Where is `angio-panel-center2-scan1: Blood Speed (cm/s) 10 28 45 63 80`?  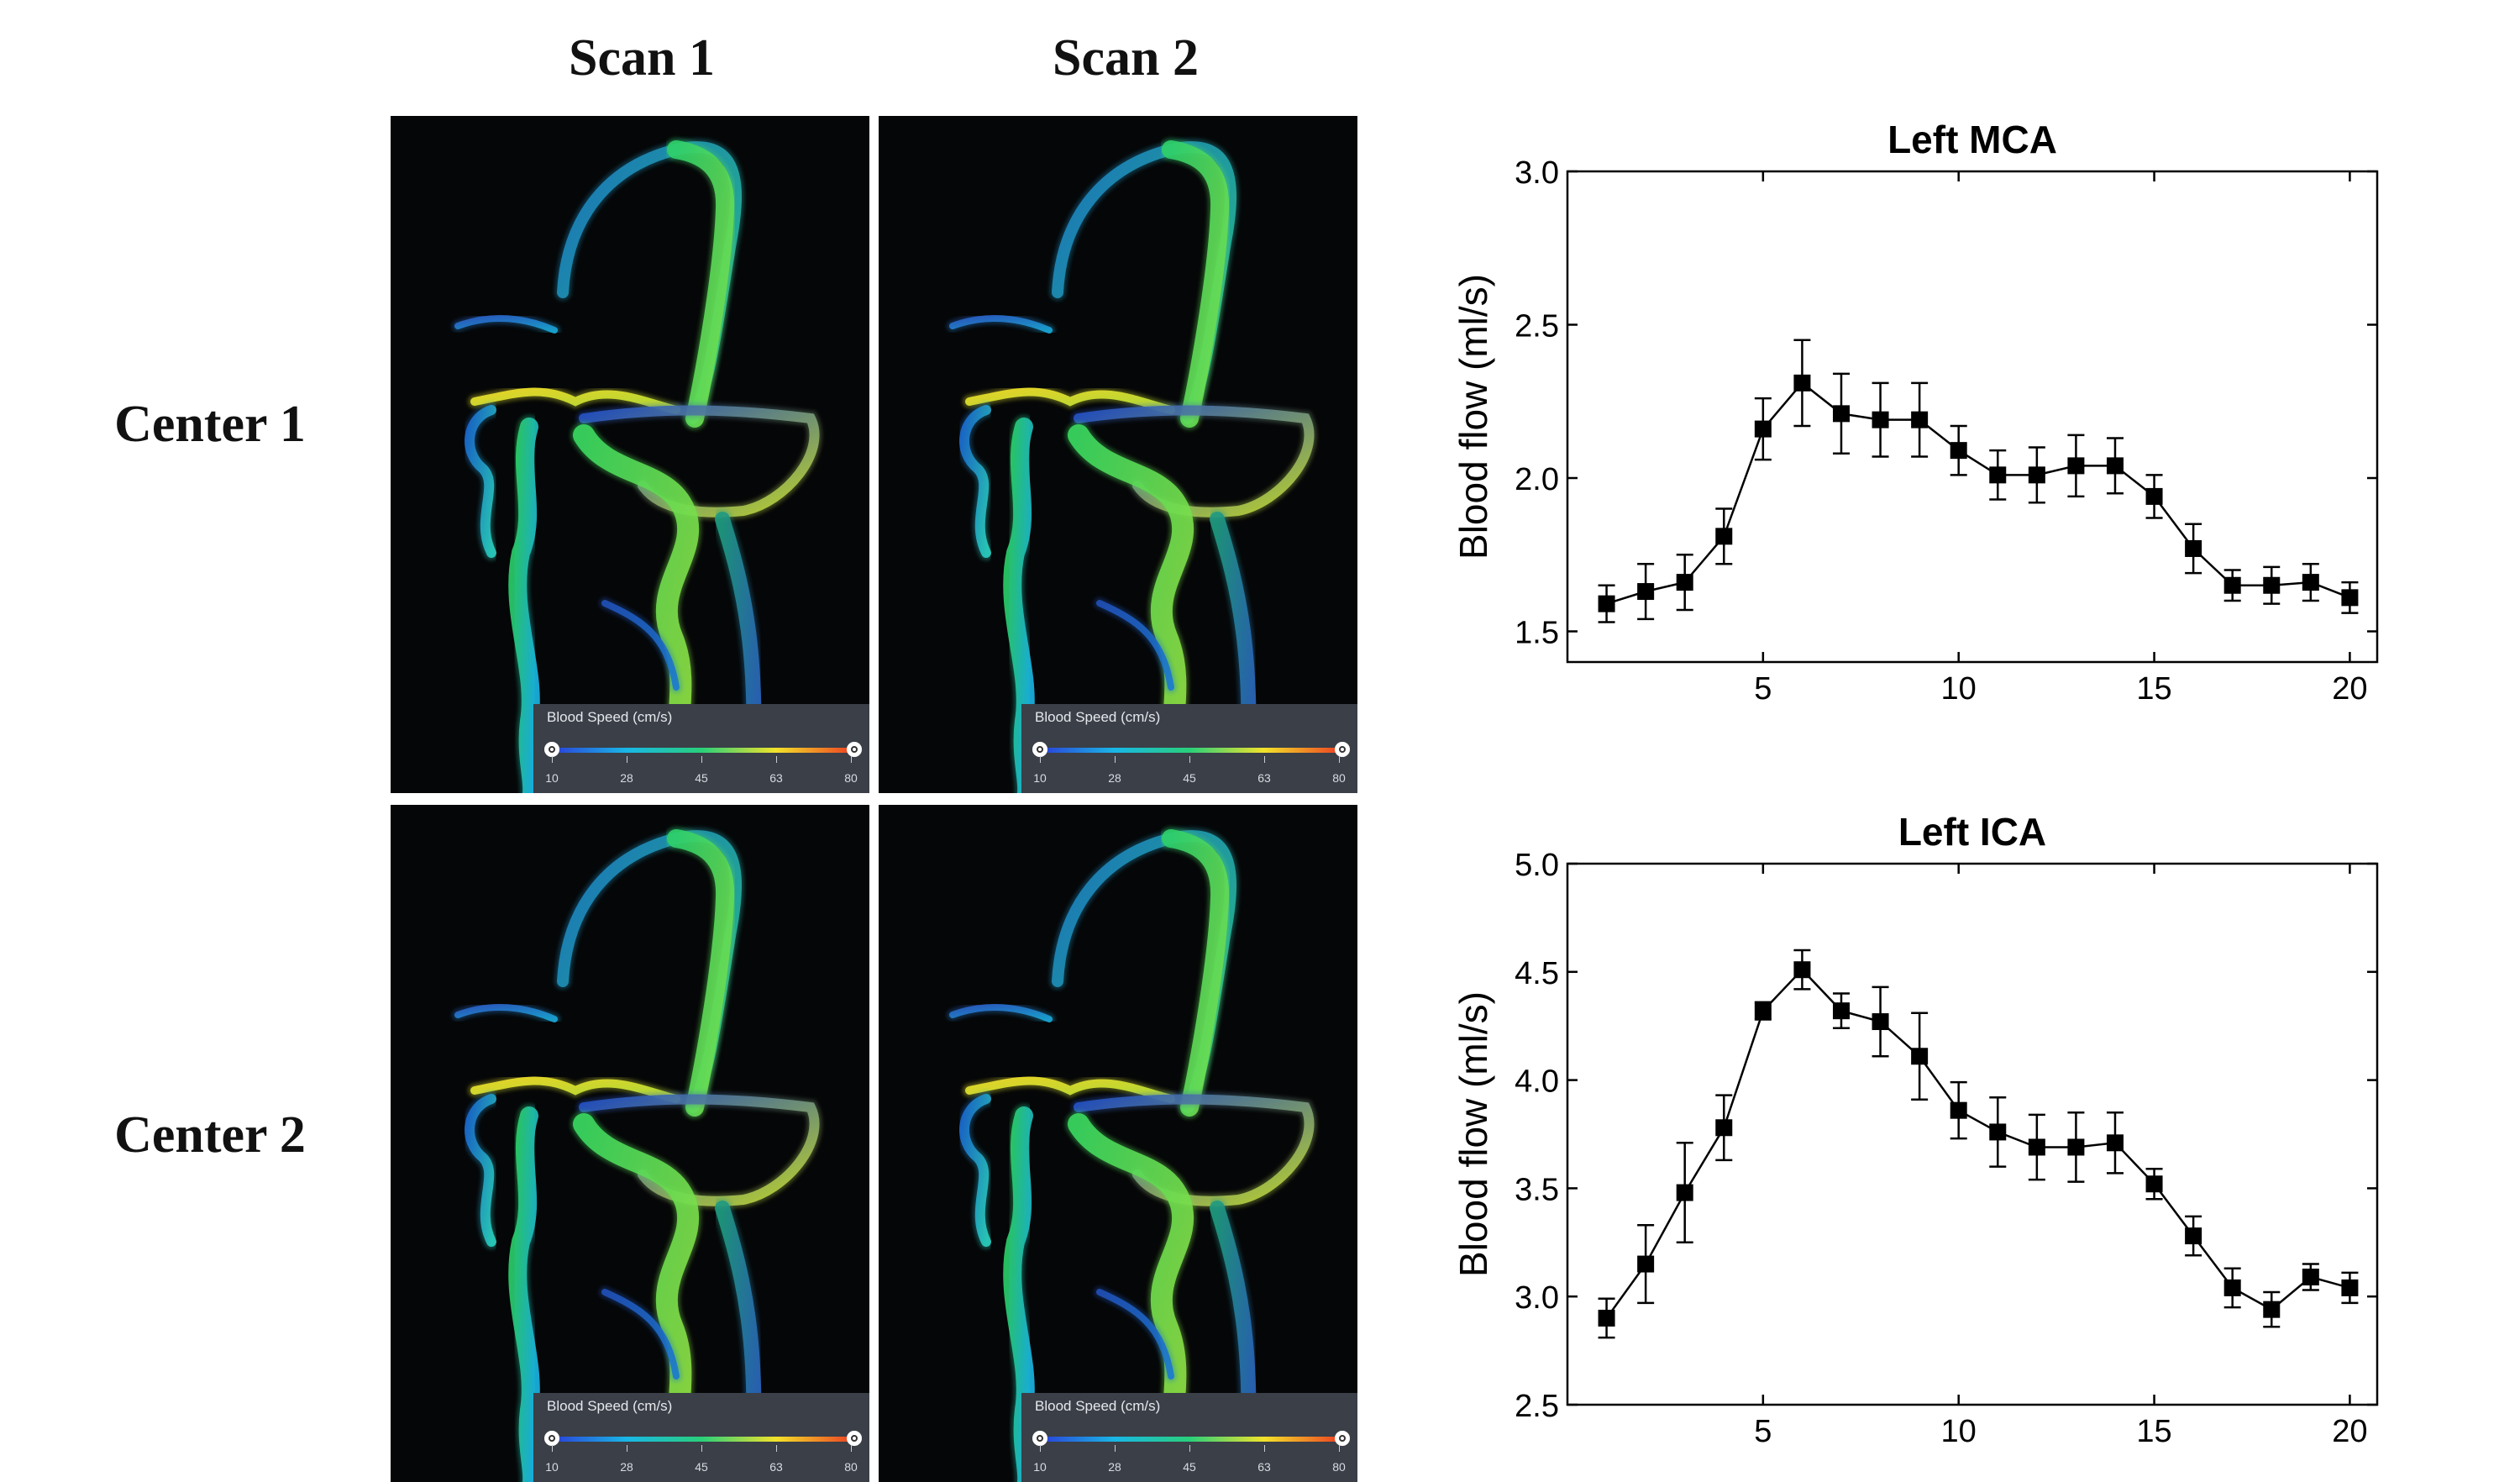
angio-panel-center2-scan1: Blood Speed (cm/s) 10 28 45 63 80 is located at coordinates (630, 1143).